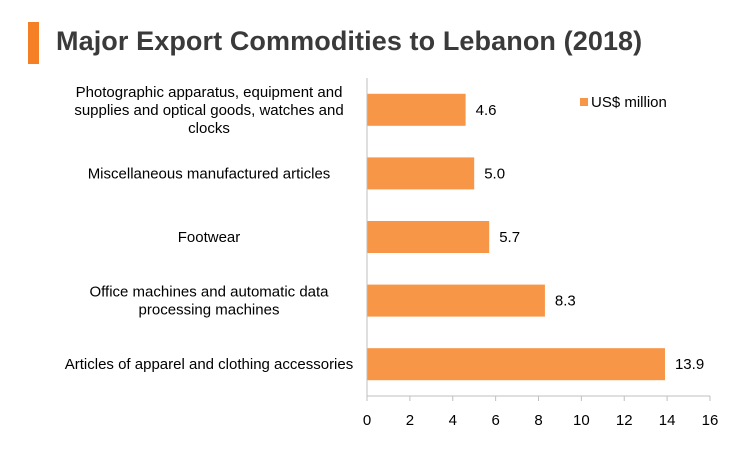  What do you see at coordinates (581, 420) in the screenshot?
I see `x-tick-label-10: 10` at bounding box center [581, 420].